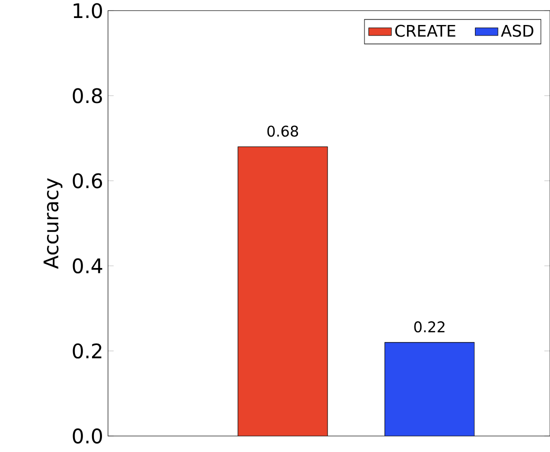 Image resolution: width=550 pixels, height=452 pixels. What do you see at coordinates (87, 96) in the screenshot?
I see `y-tick-label: 0.8` at bounding box center [87, 96].